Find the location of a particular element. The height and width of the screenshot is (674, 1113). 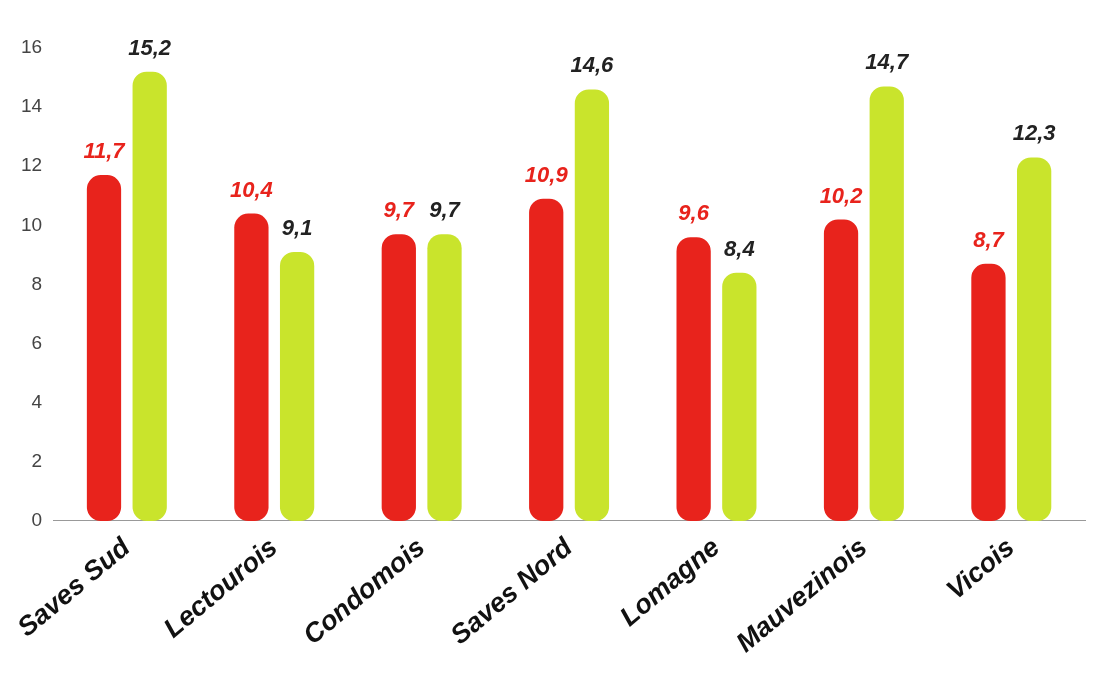

data-label: 10,9 is located at coordinates (546, 174).